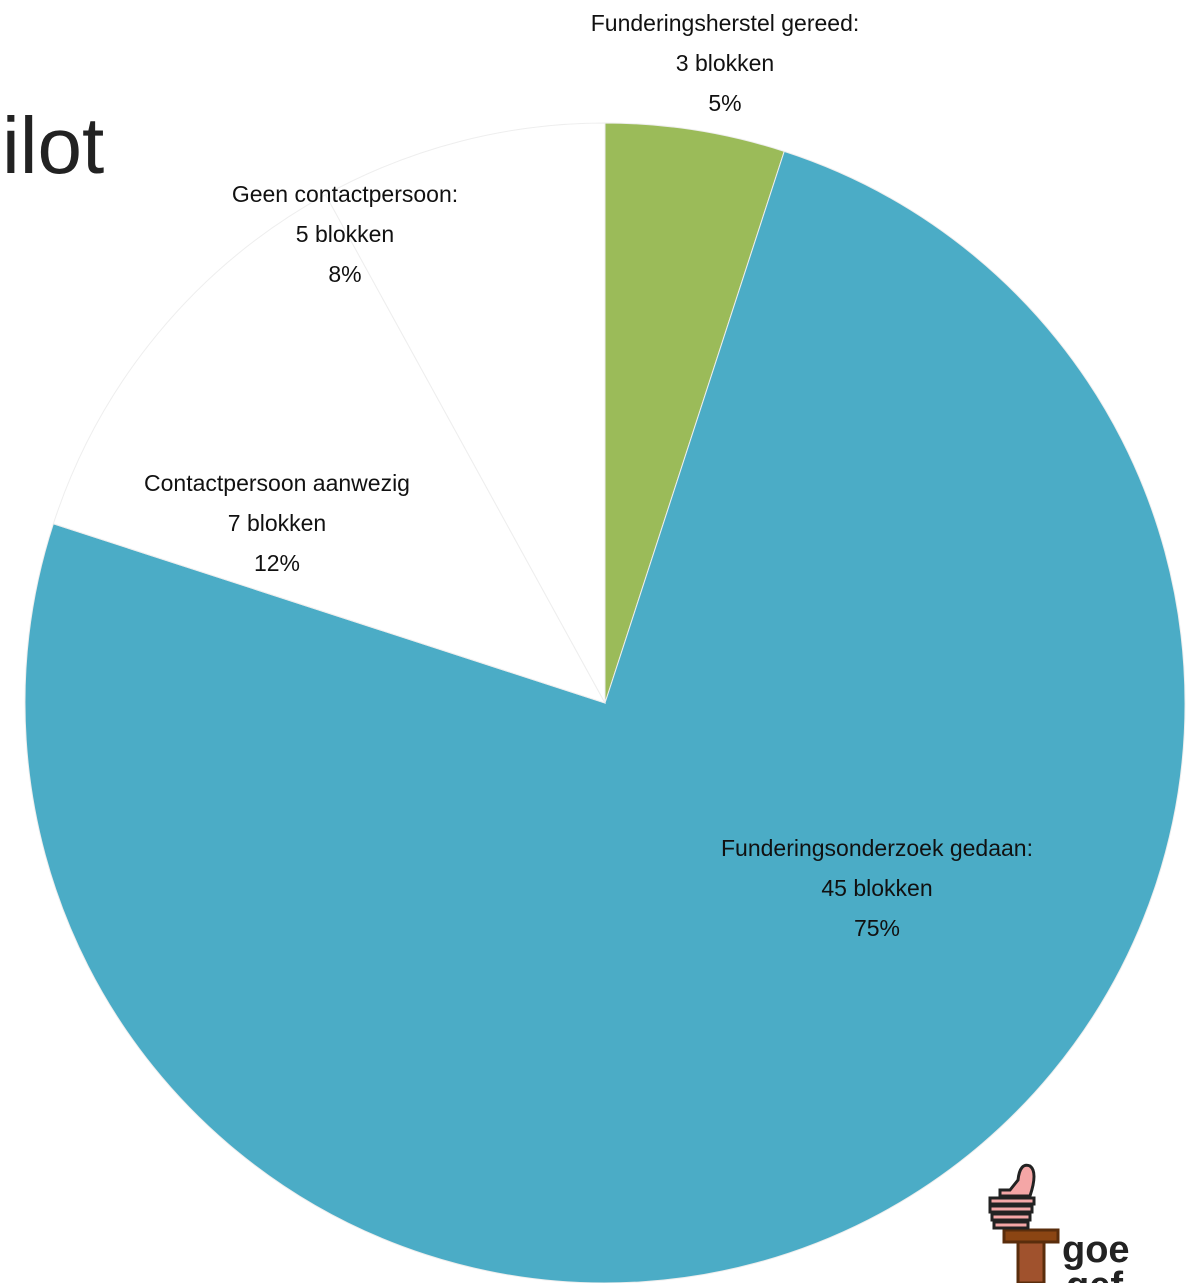  What do you see at coordinates (1096, 1250) in the screenshot?
I see `logo-text: goe` at bounding box center [1096, 1250].